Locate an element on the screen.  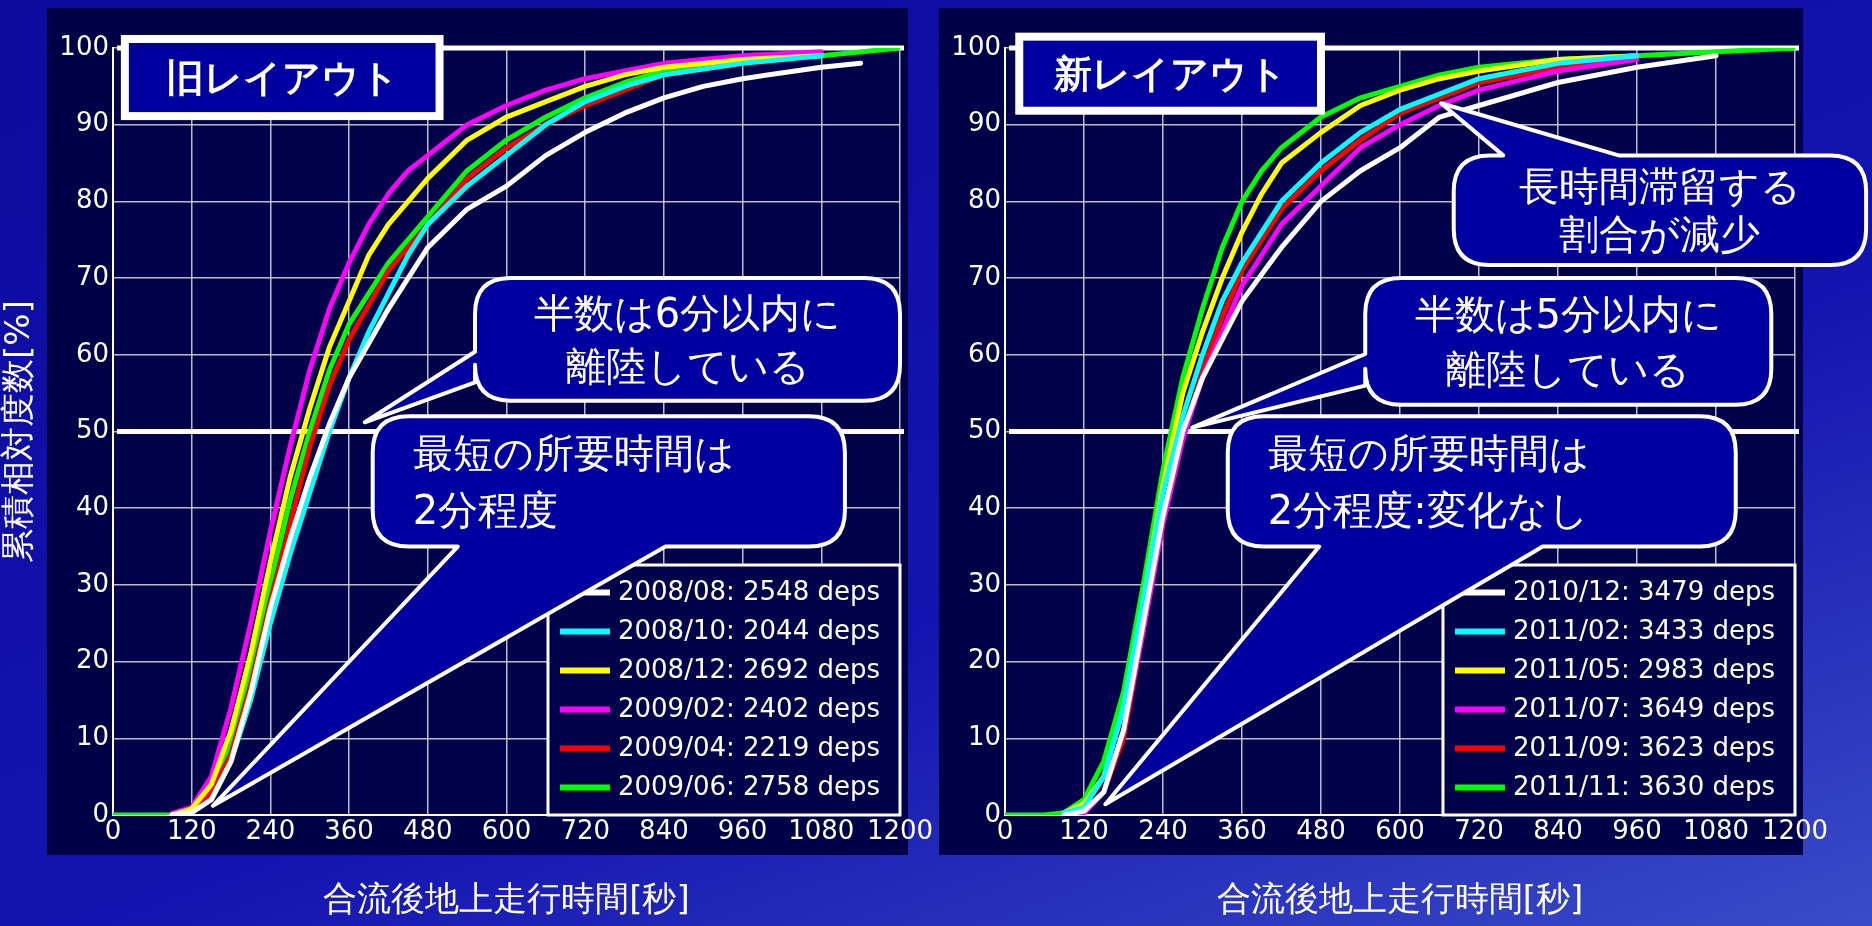
chart-title: 旧レイアウト is located at coordinates (282, 77).